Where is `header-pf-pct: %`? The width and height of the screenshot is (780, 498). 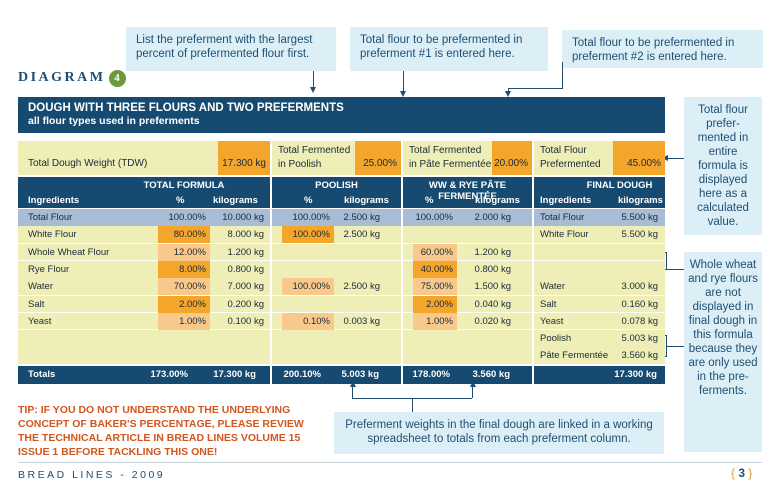
header-pf-pct: % is located at coordinates (429, 200).